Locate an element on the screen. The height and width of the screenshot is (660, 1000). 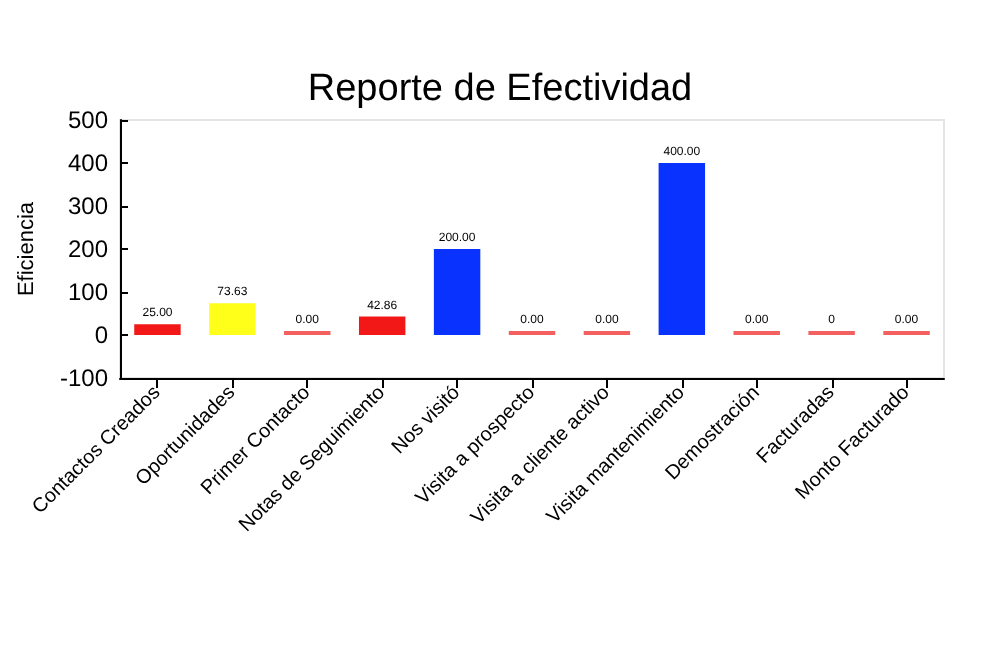
y-axis-title: Eficiencia is located at coordinates (27, 248).